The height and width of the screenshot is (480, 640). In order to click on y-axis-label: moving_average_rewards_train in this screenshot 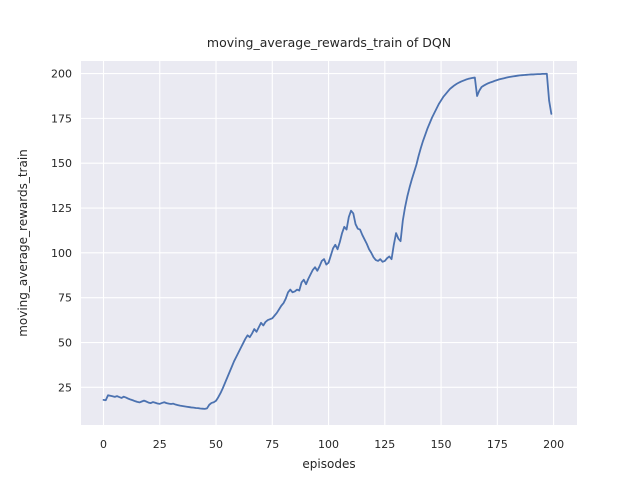, I will do `click(23, 243)`.